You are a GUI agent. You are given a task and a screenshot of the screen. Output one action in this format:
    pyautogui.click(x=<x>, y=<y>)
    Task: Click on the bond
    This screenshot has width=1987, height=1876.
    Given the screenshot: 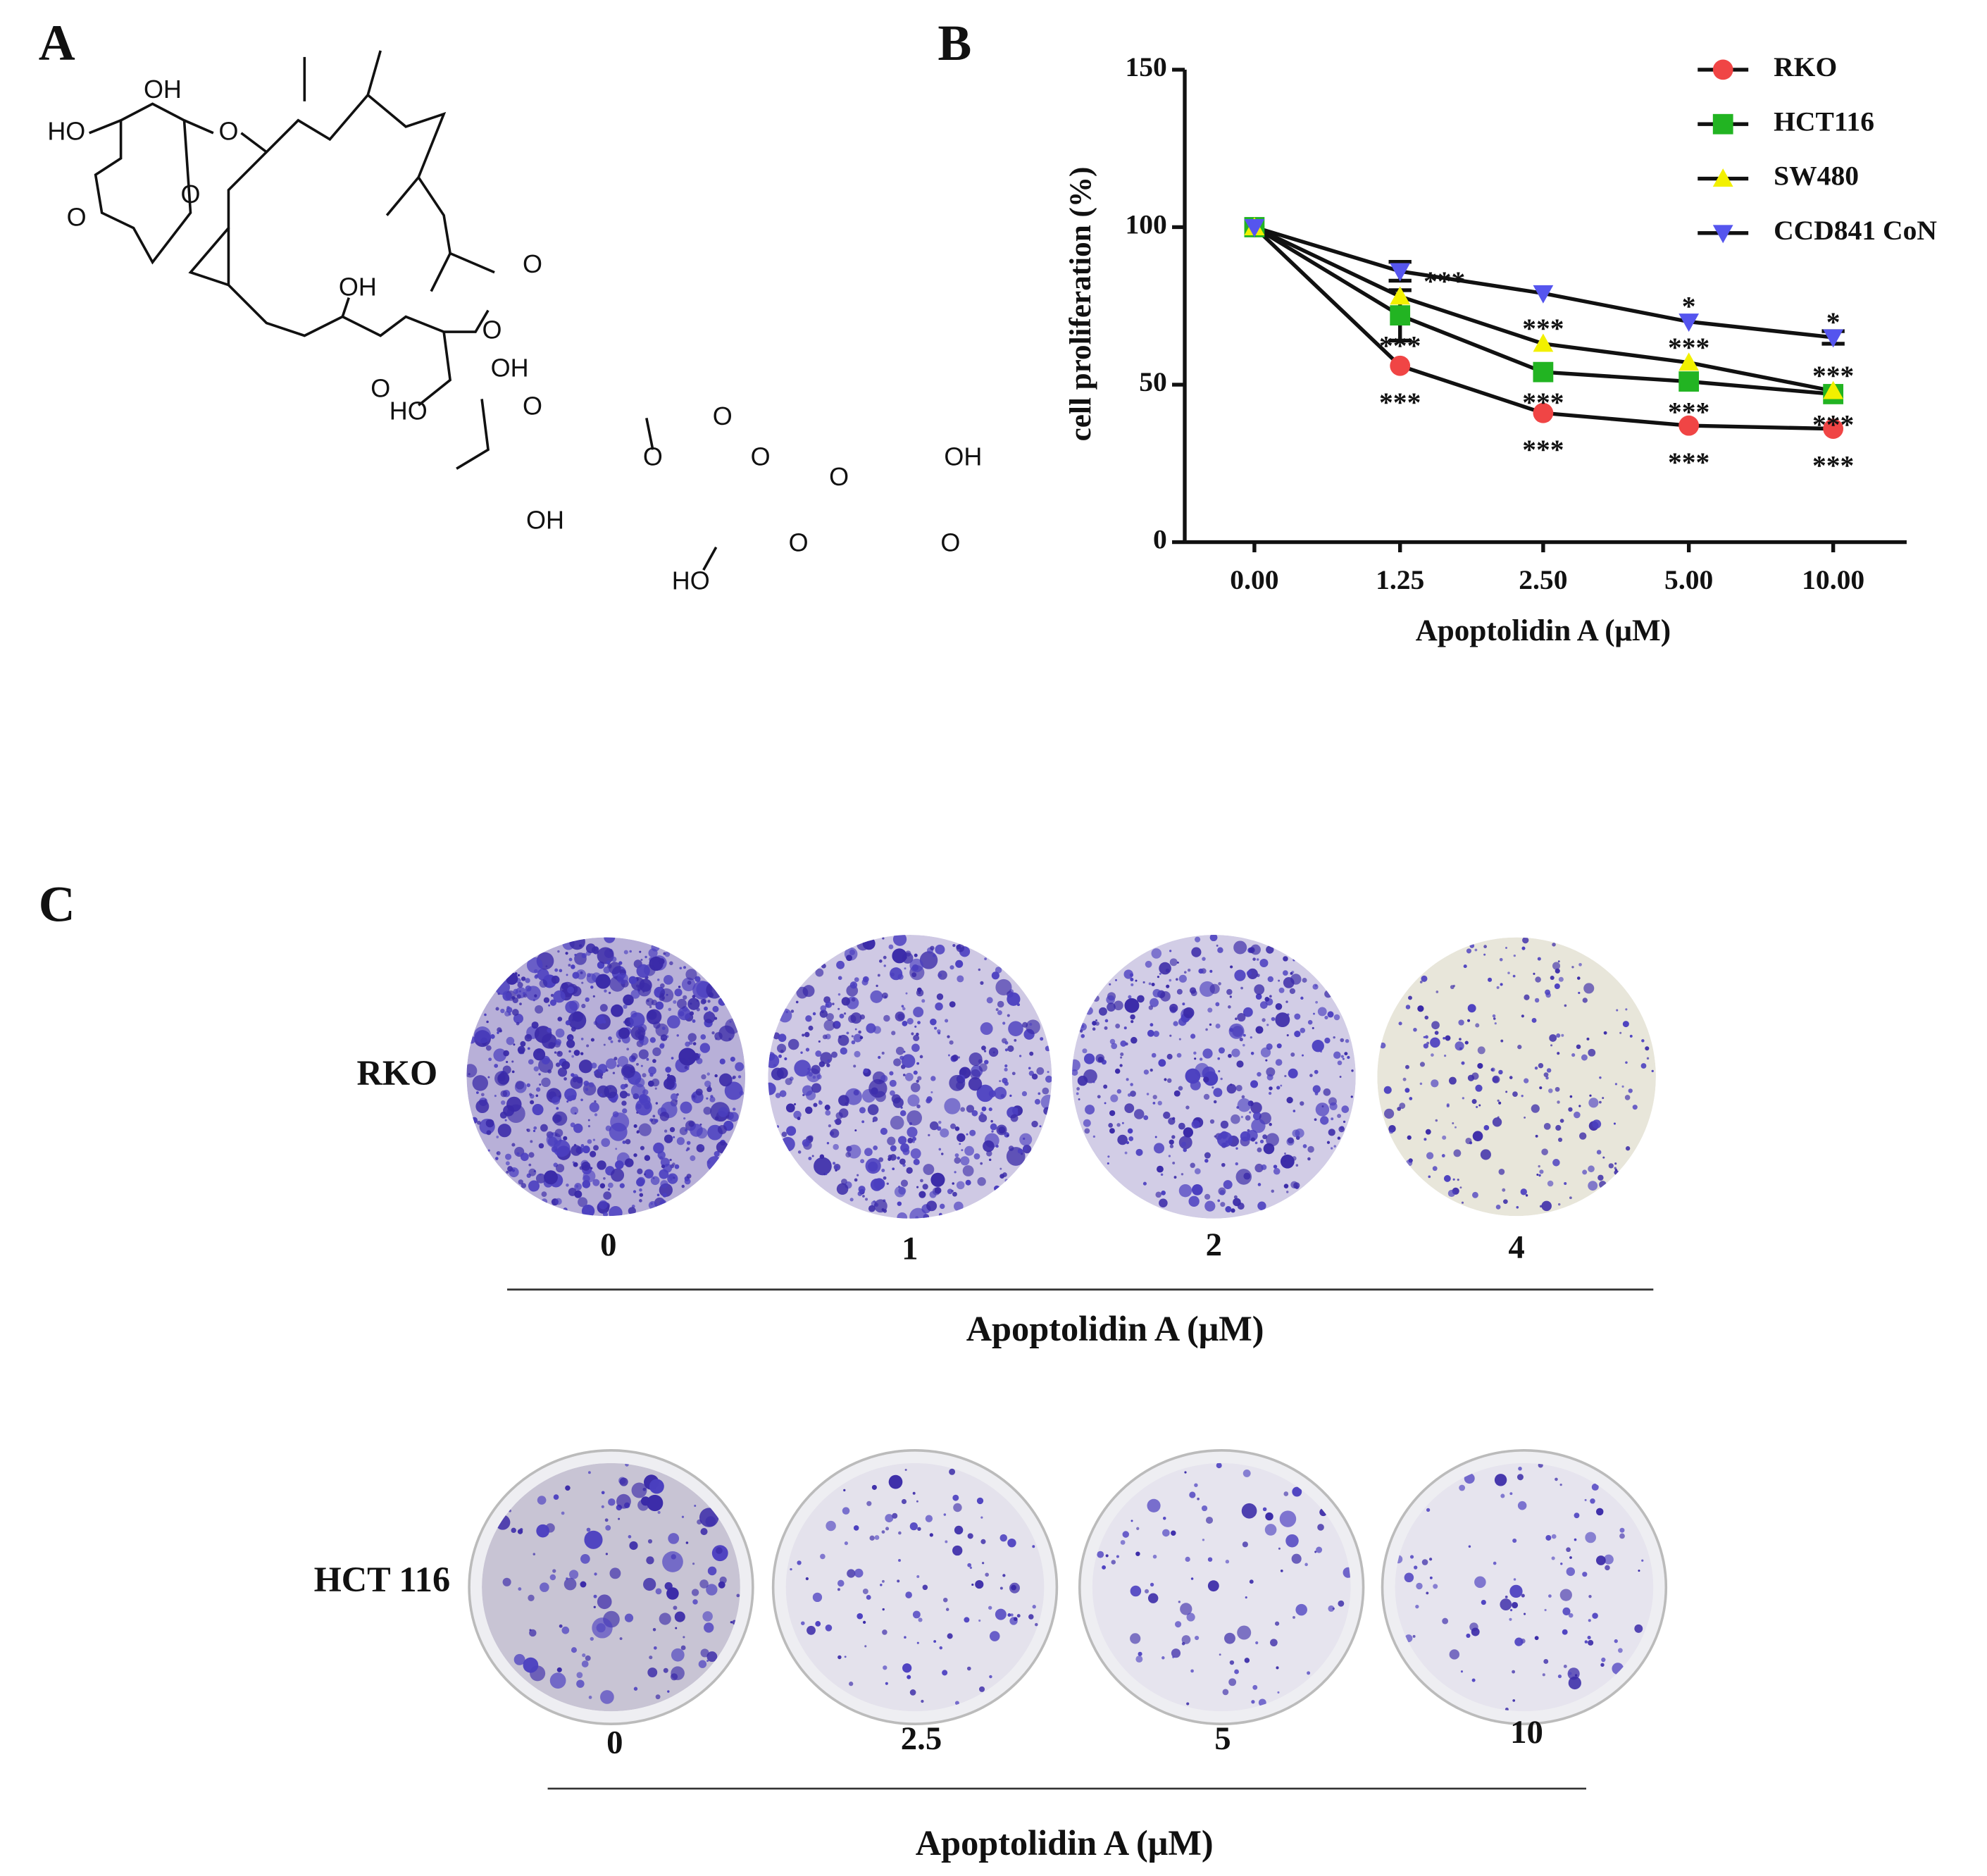 What is the action you would take?
    pyautogui.click(x=374, y=73)
    